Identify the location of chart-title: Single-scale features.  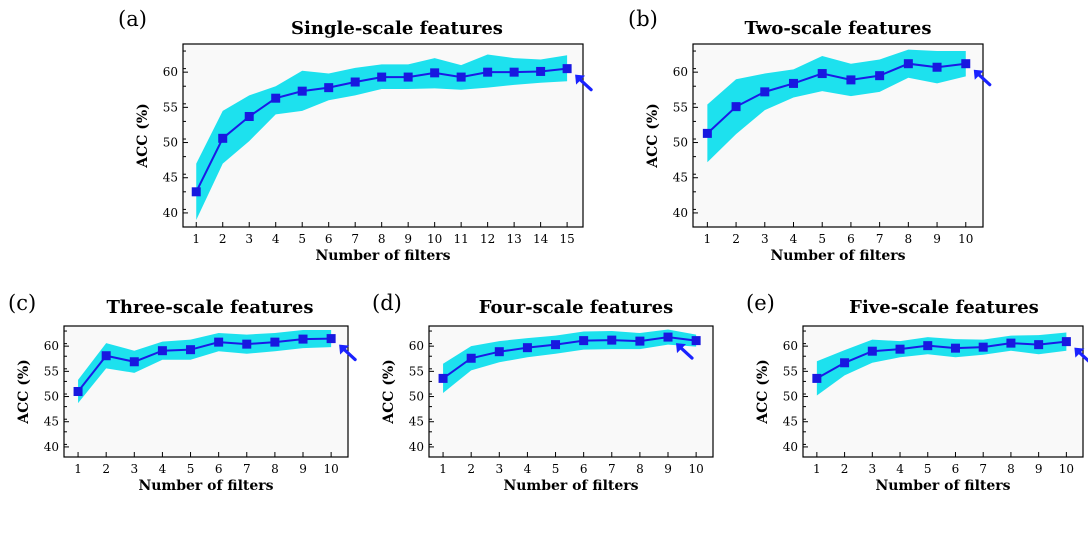
(397, 28).